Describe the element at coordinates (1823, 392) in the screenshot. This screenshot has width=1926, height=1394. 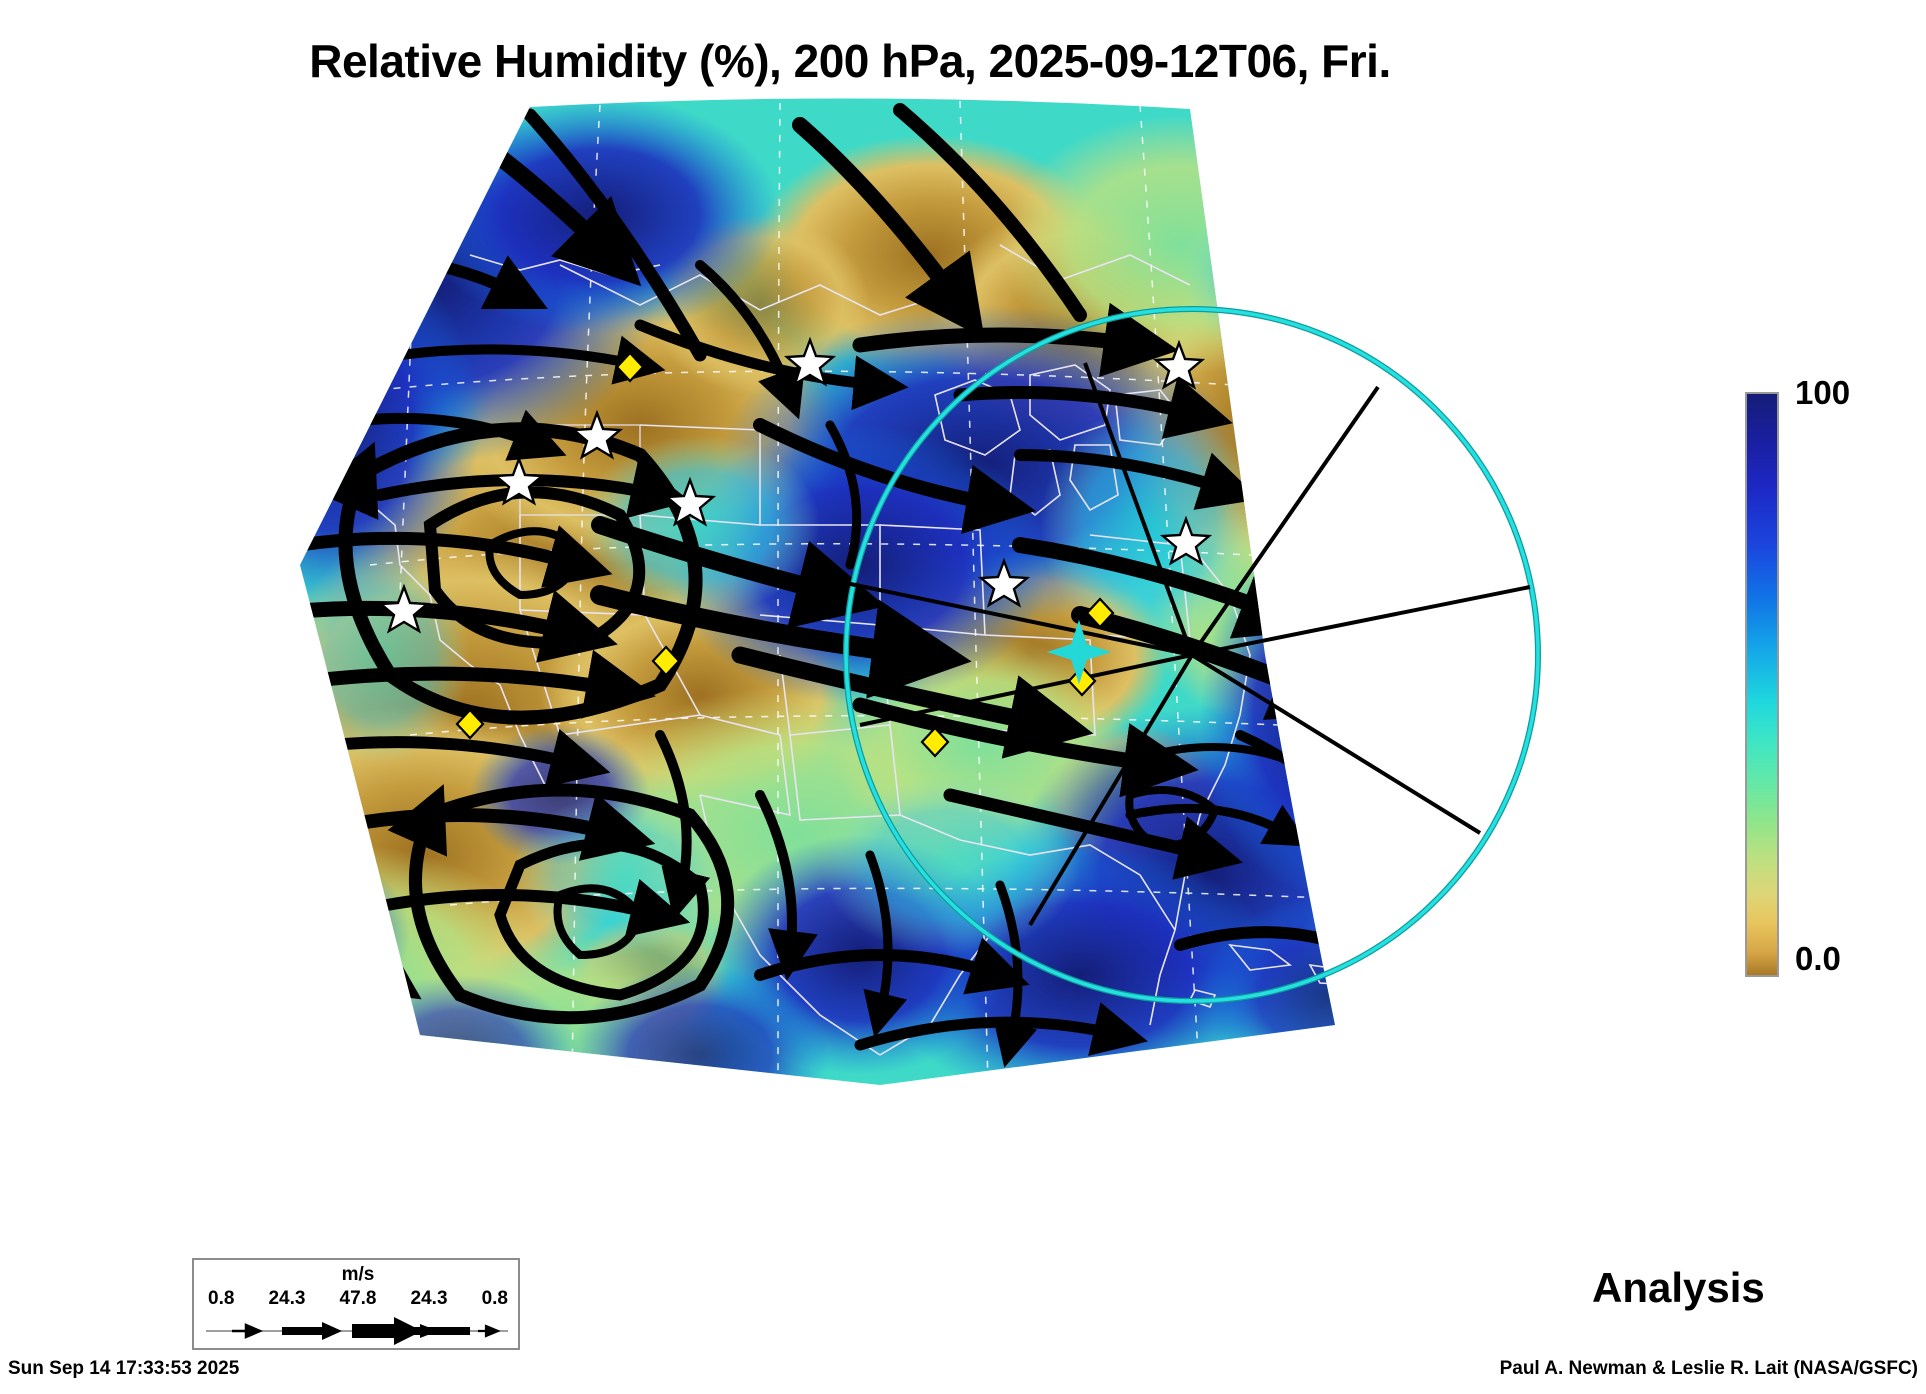
I see `colorbar-max-label: 100` at that location.